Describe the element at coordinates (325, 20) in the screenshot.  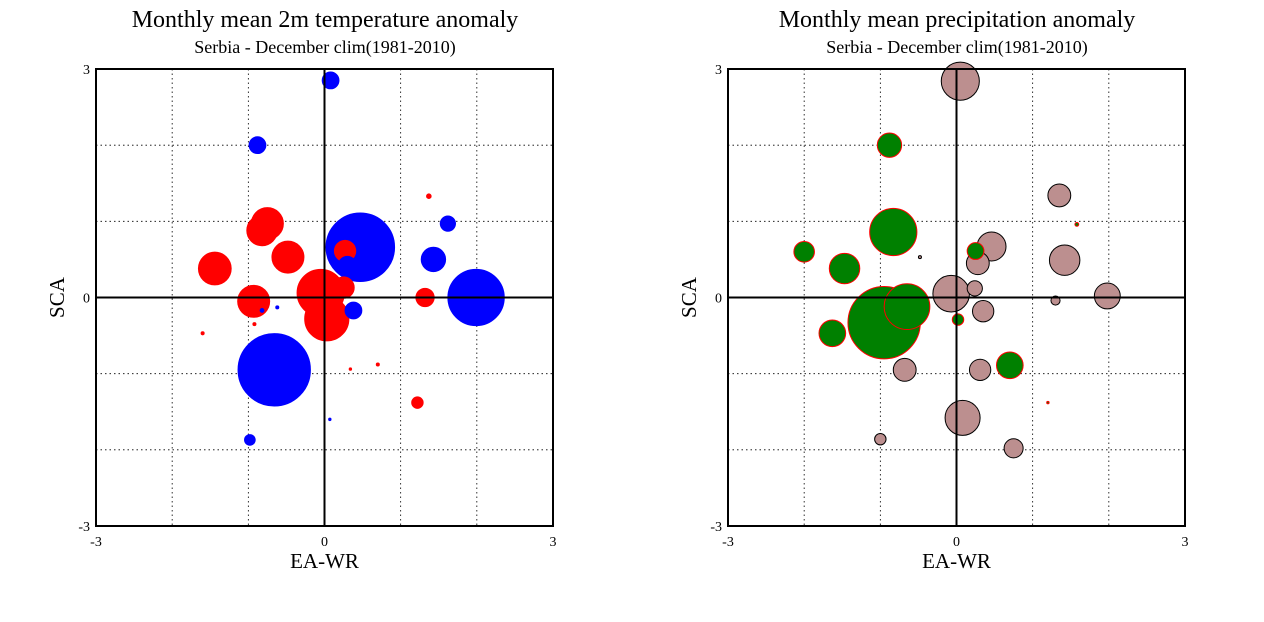
I see `chart-title: Monthly mean 2m temperature anomaly` at that location.